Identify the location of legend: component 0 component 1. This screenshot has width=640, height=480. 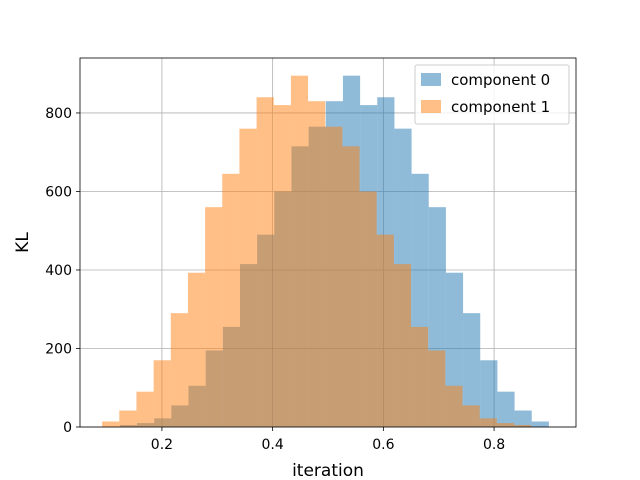
(492, 94).